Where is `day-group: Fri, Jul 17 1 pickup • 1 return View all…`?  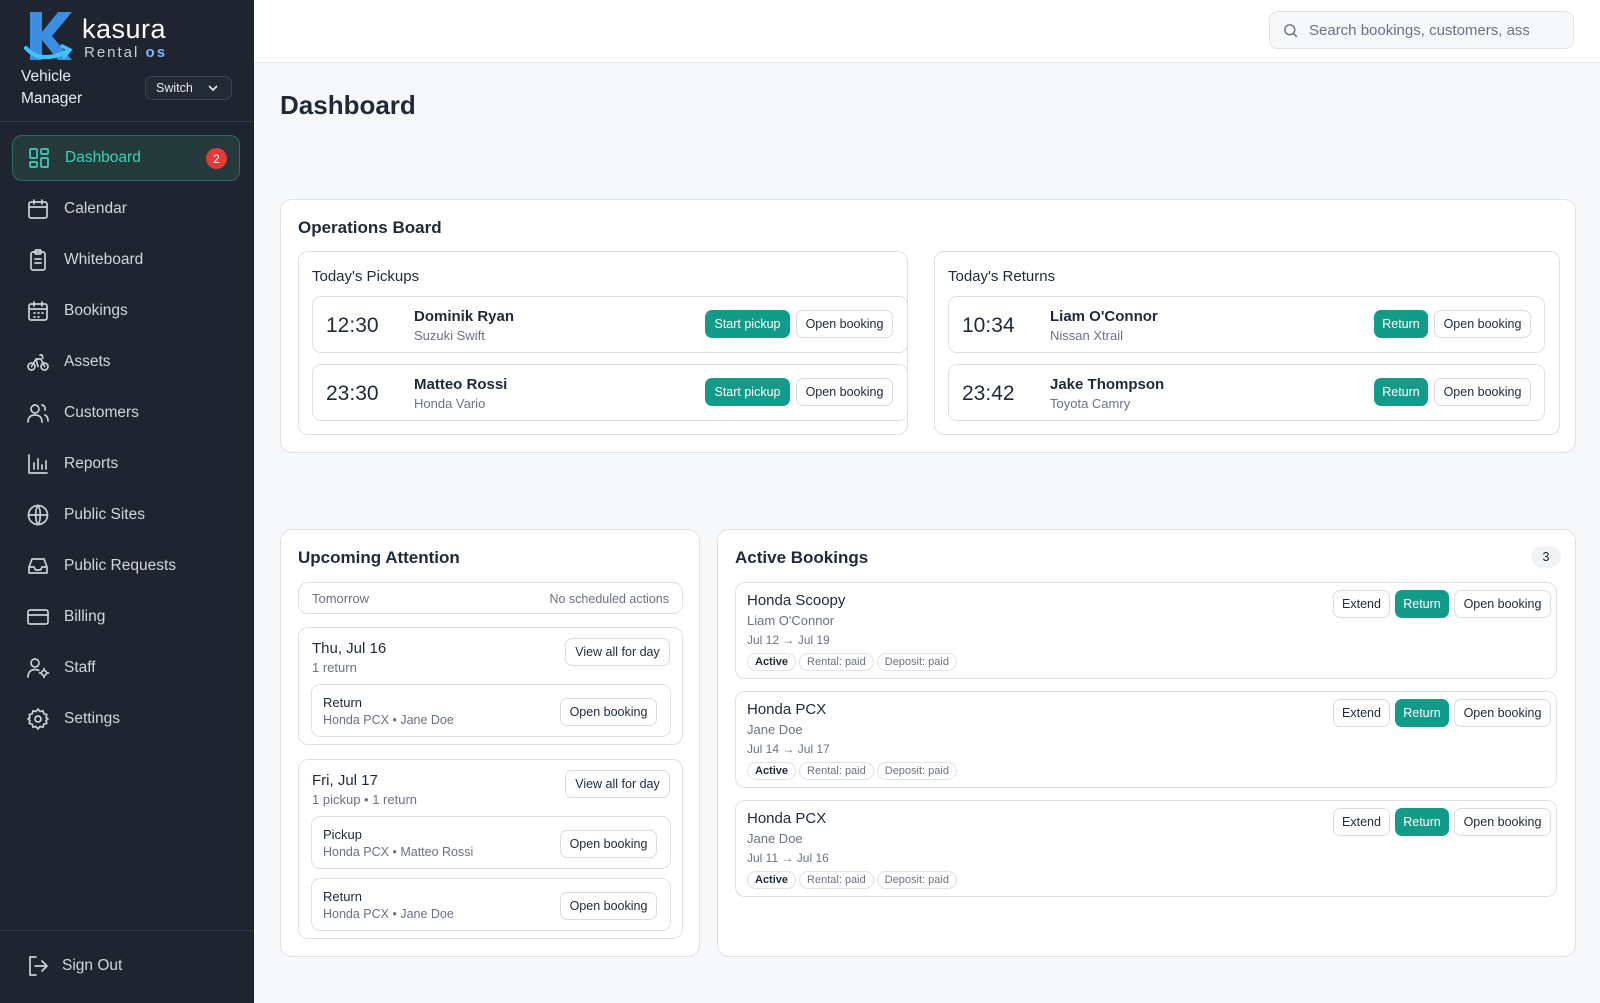
day-group: Fri, Jul 17 1 pickup • 1 return View all… is located at coordinates (490, 849).